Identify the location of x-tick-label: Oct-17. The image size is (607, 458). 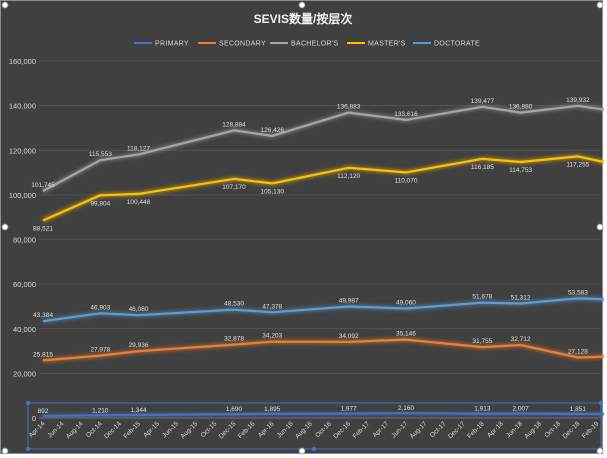
(438, 429).